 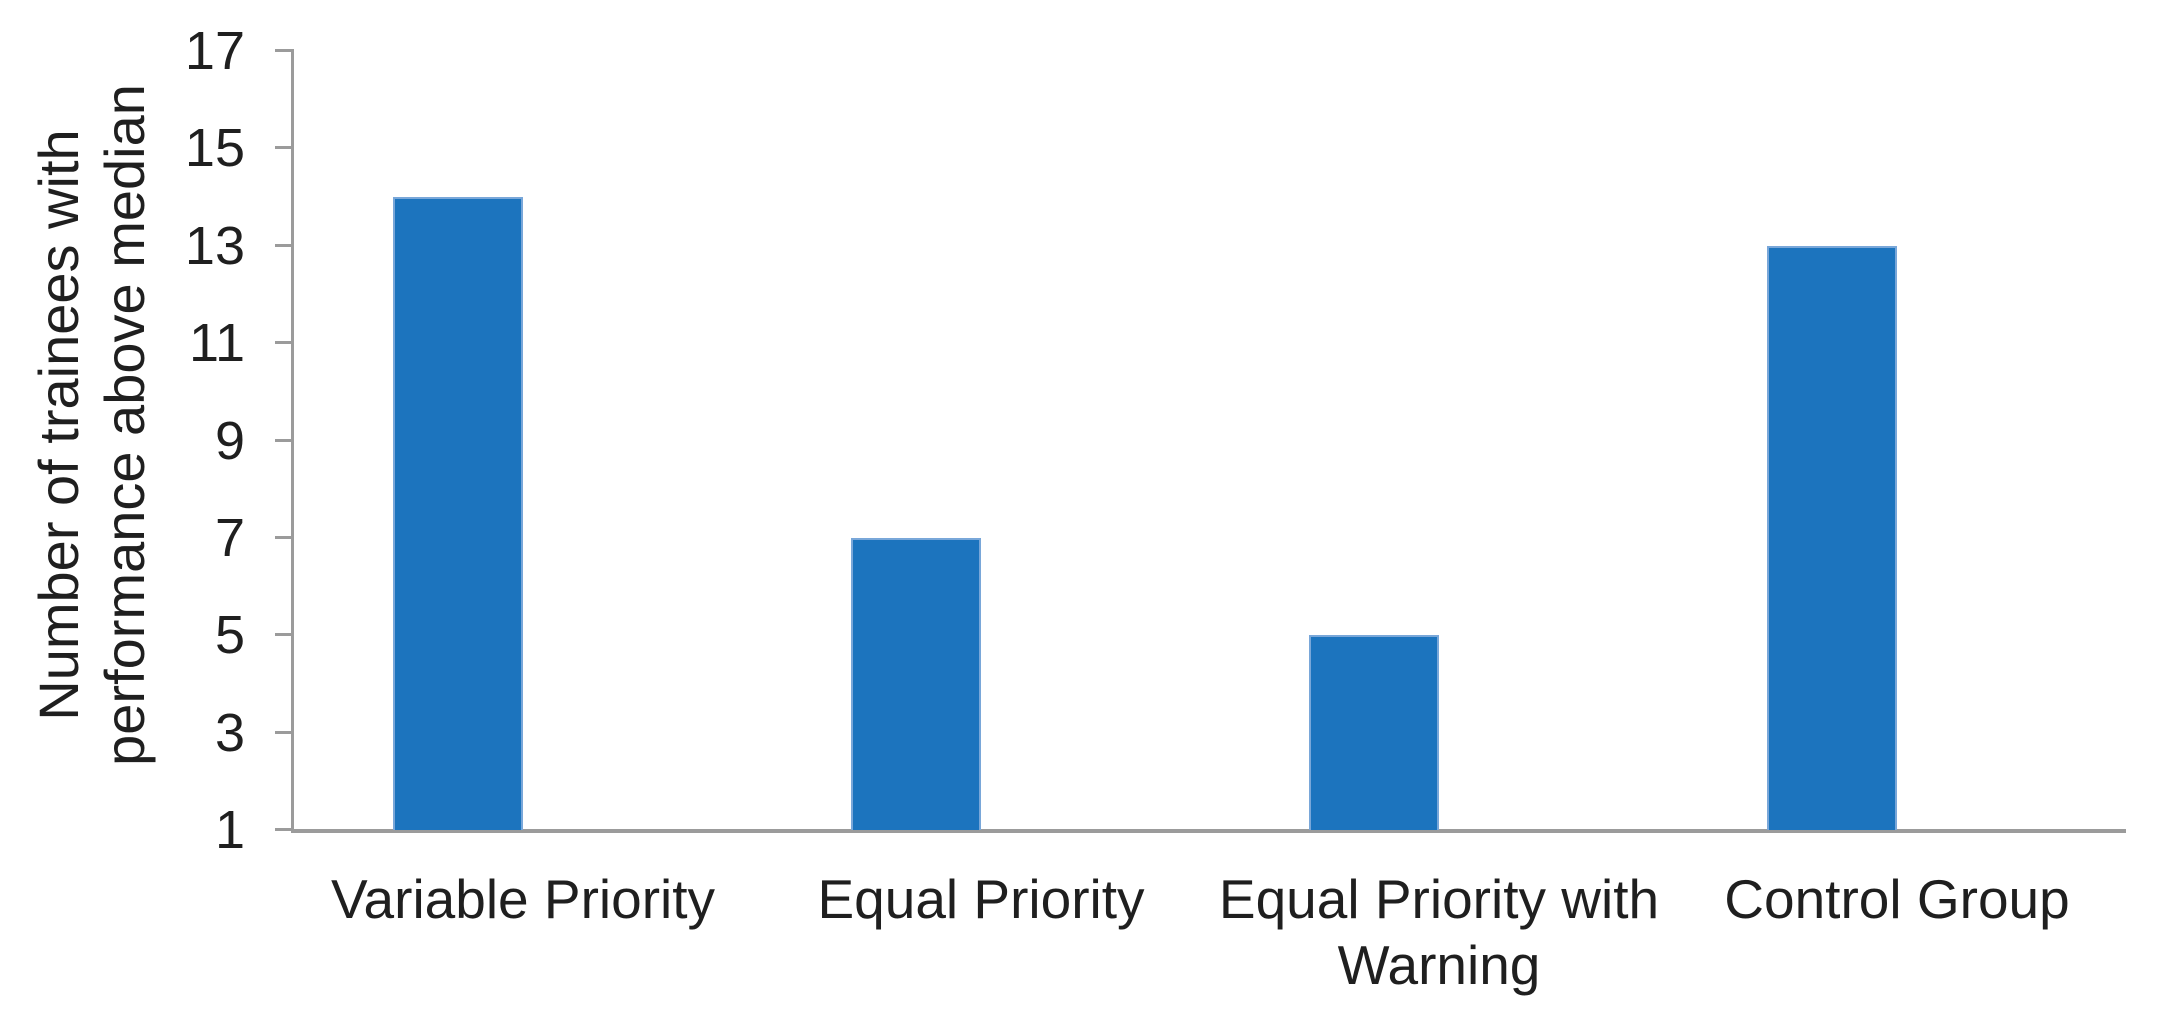 What do you see at coordinates (229, 537) in the screenshot?
I see `y-tick-label: 7` at bounding box center [229, 537].